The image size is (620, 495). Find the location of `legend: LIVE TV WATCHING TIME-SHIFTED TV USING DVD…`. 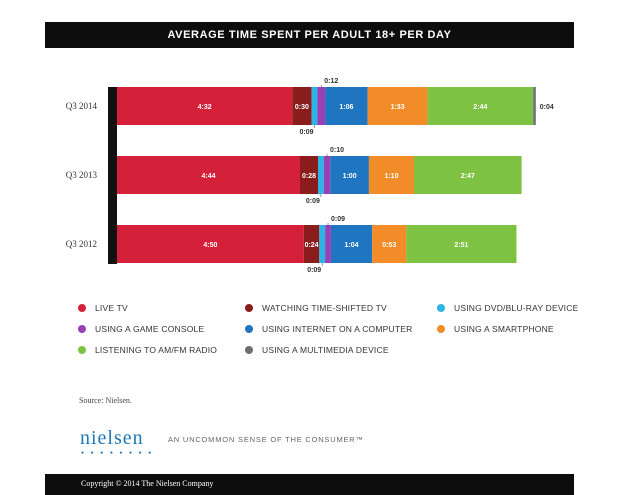

legend: LIVE TV WATCHING TIME-SHIFTED TV USING DVD… is located at coordinates (338, 333).